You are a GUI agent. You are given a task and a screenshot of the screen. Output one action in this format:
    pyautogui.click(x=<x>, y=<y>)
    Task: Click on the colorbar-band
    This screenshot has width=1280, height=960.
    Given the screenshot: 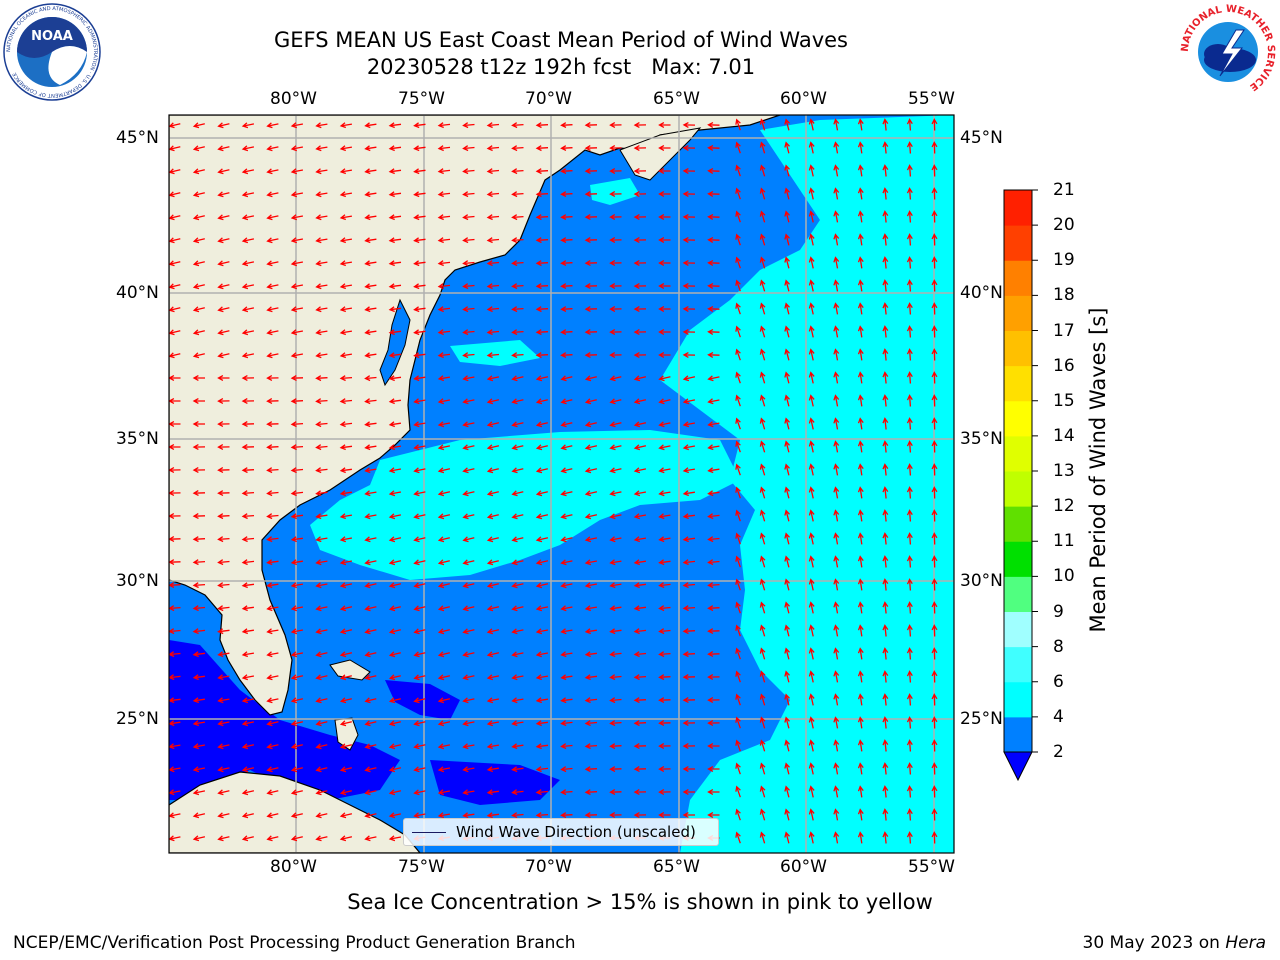 What is the action you would take?
    pyautogui.click(x=1018, y=524)
    